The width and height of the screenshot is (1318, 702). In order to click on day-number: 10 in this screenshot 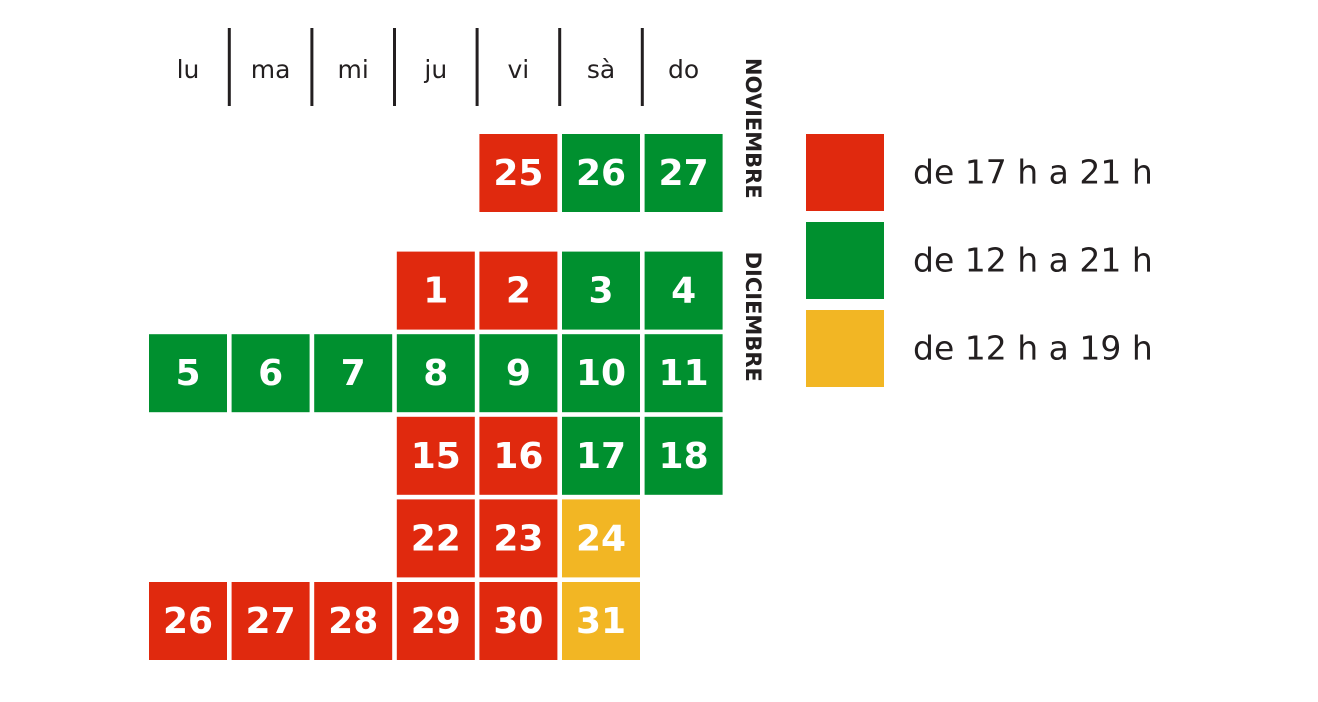, I will do `click(601, 373)`.